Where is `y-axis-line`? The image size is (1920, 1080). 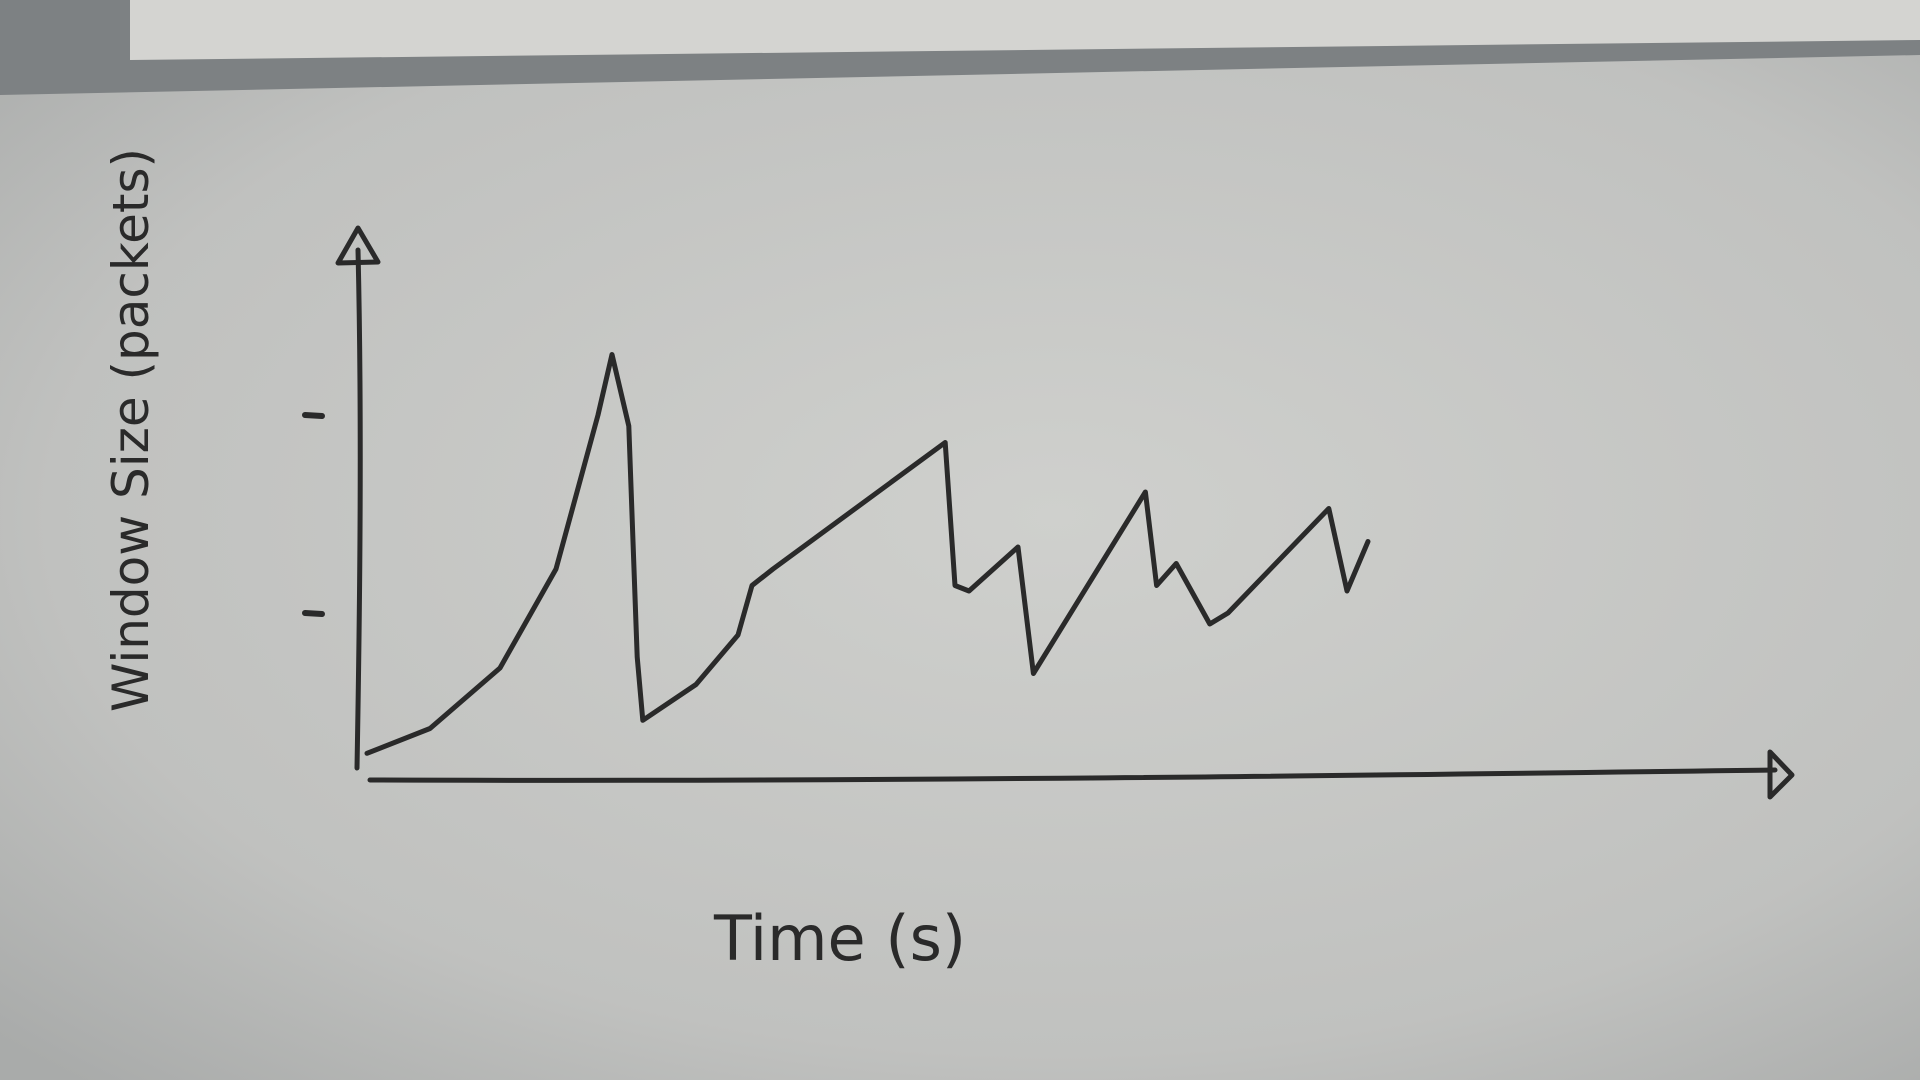 y-axis-line is located at coordinates (358, 509).